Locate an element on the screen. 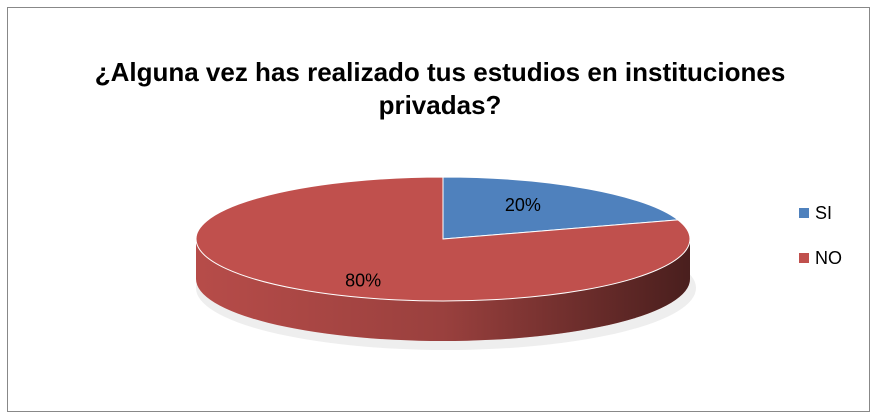 Image resolution: width=878 pixels, height=419 pixels. data-label: 80% is located at coordinates (363, 280).